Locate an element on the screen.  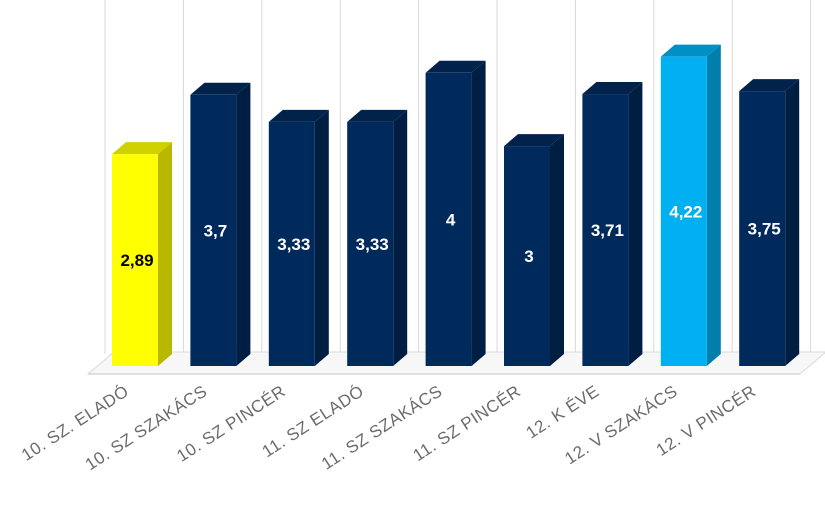
value-labels: 2,89 3,7 3,33 3,33 4 3 3,71 4,22 3,75 is located at coordinates (450, 236).